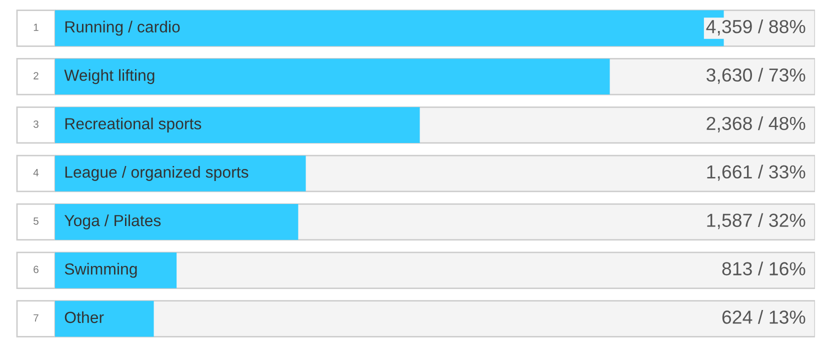 The height and width of the screenshot is (351, 832). I want to click on data-label: 624 / 13%, so click(764, 317).